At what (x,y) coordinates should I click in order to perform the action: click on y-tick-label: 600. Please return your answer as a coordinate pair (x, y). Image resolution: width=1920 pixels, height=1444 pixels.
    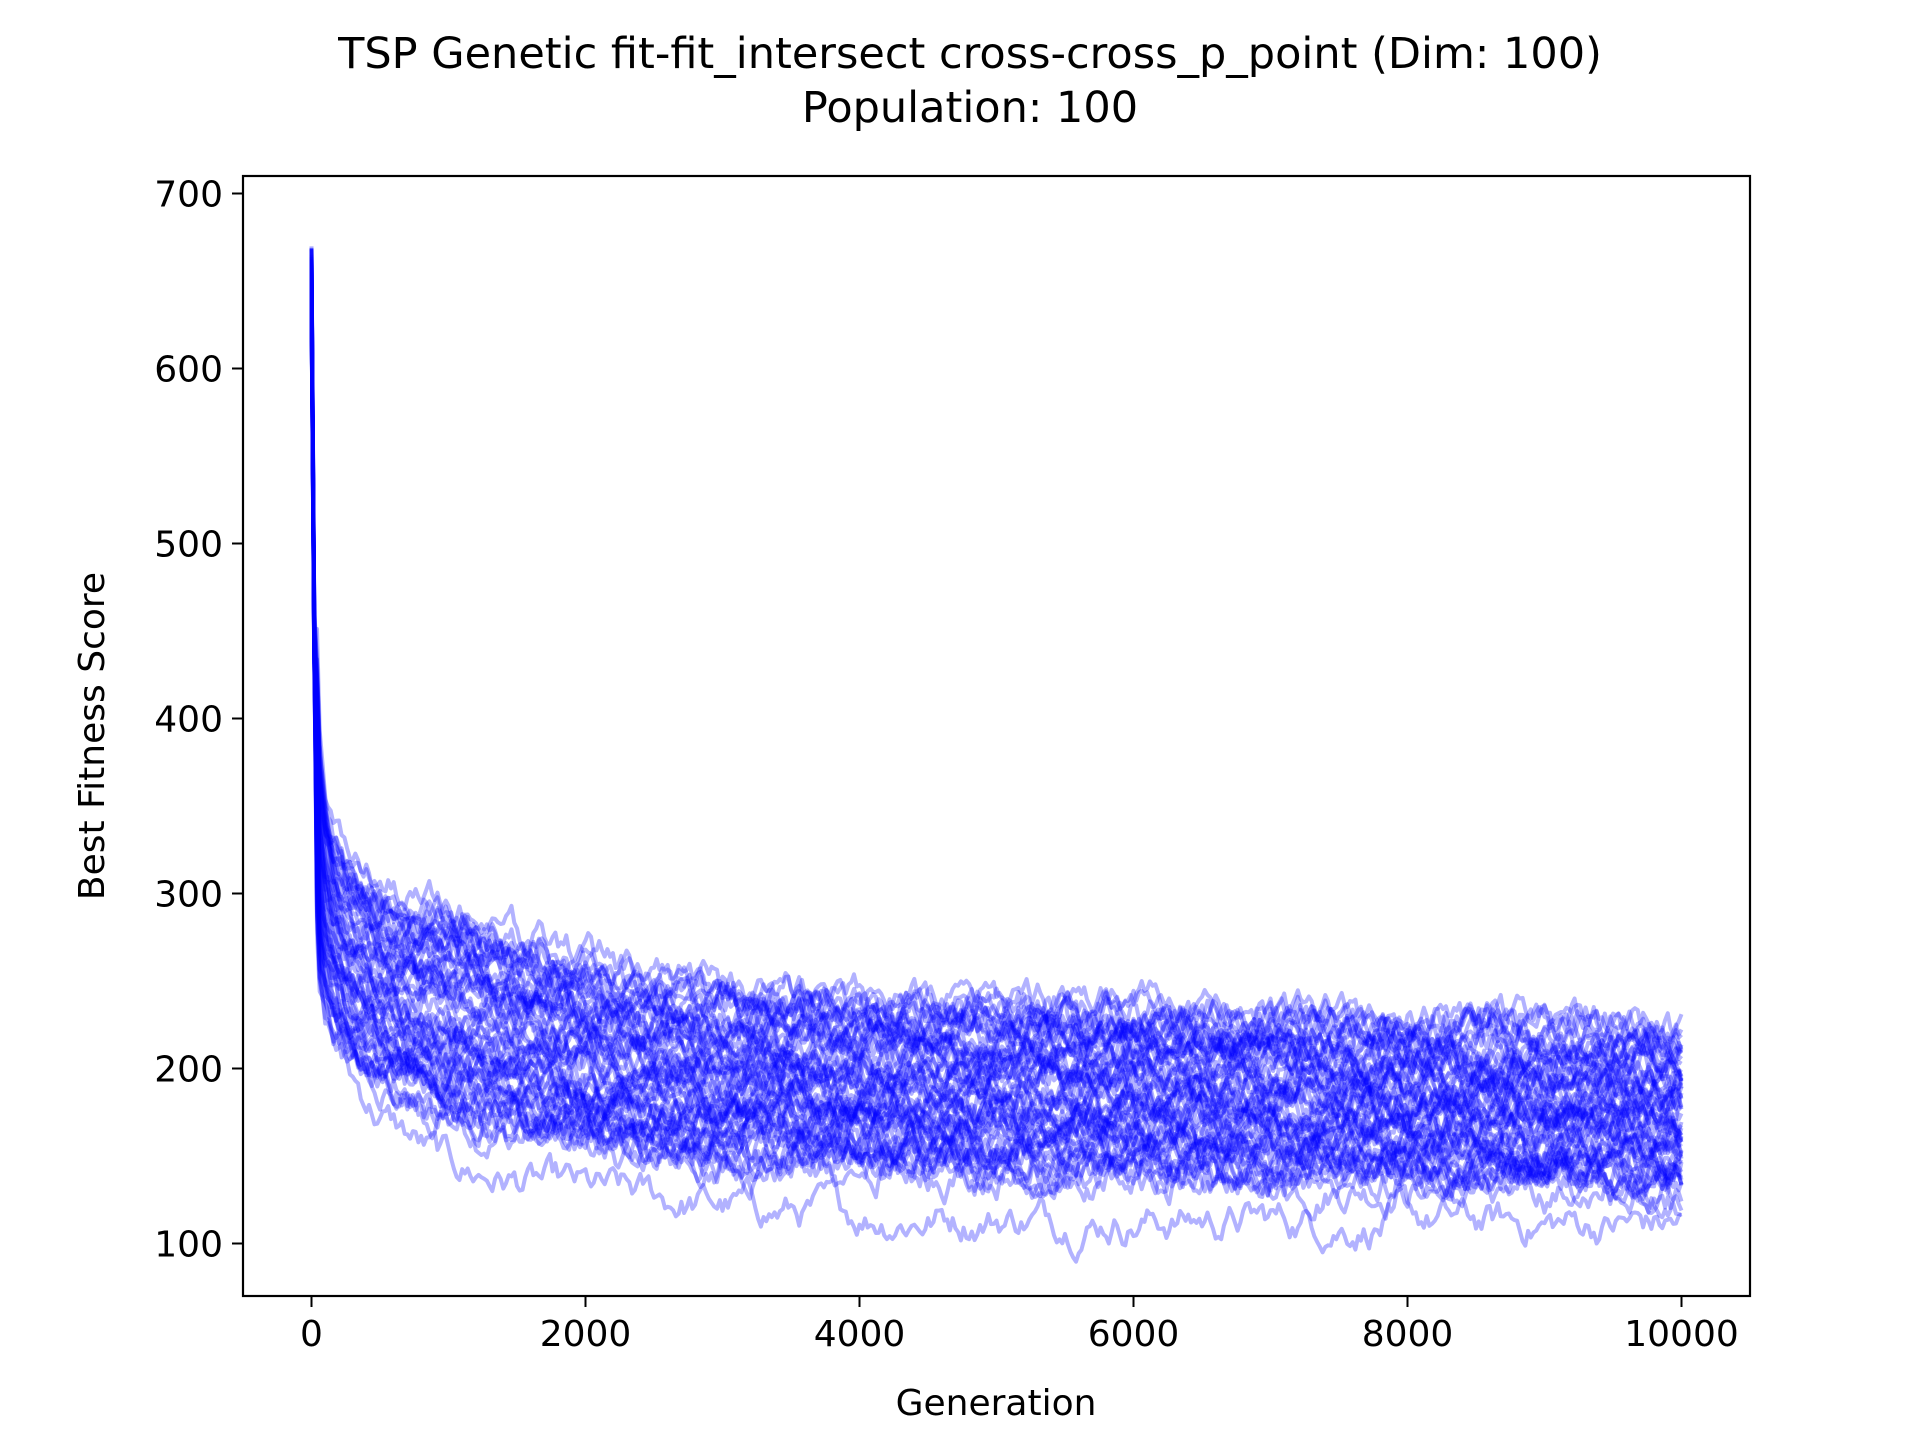
    Looking at the image, I should click on (188, 370).